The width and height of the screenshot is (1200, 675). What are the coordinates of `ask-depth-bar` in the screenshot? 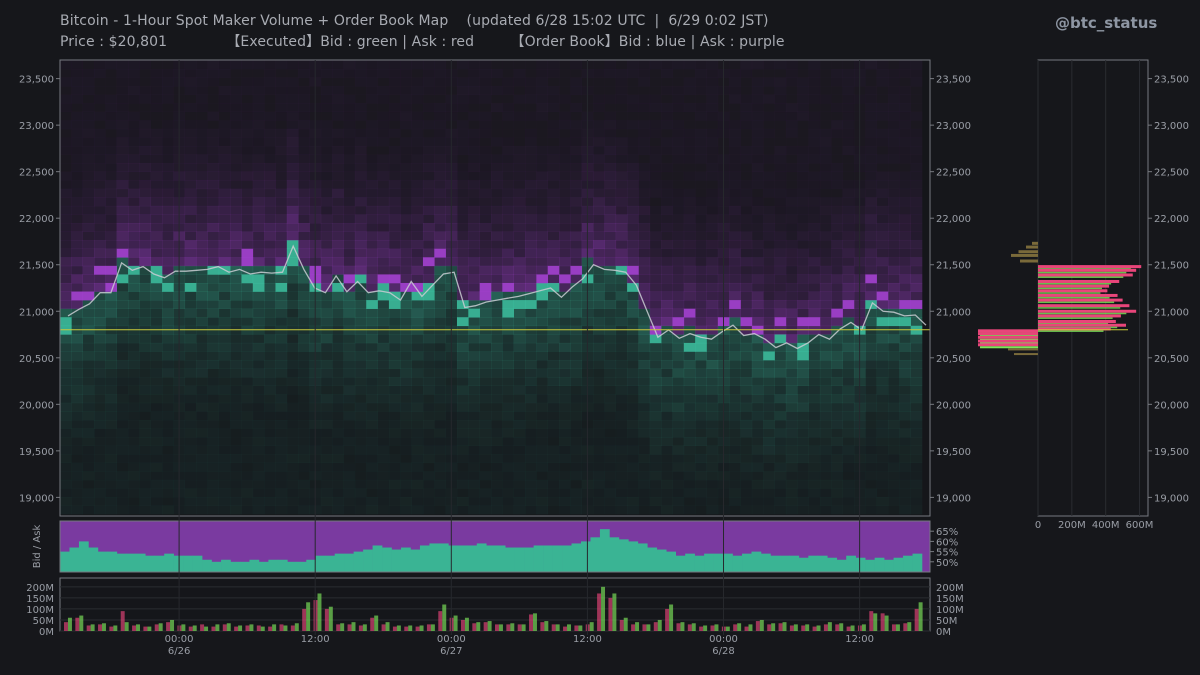 It's located at (1084, 306).